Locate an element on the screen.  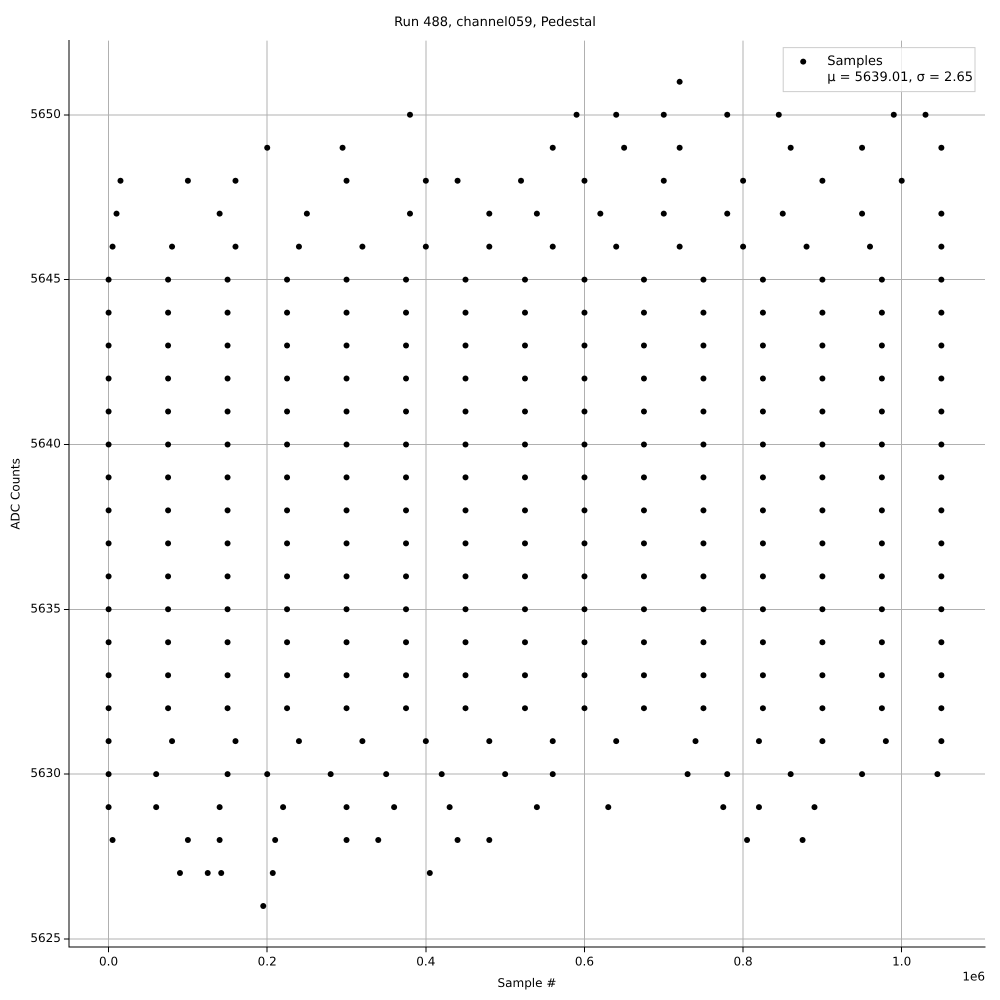
x-tick-label: 0.6 is located at coordinates (584, 961).